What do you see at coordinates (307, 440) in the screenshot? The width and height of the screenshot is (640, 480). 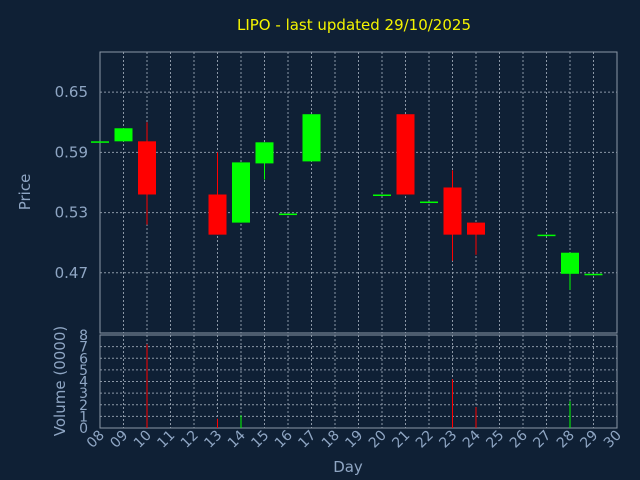 I see `x-tick-label: 17` at bounding box center [307, 440].